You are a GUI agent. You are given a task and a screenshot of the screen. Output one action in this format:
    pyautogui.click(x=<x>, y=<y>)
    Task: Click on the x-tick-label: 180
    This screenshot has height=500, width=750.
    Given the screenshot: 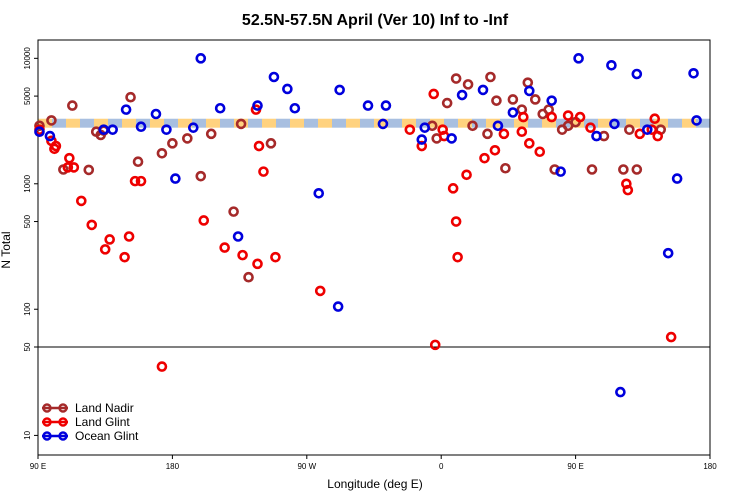 What is the action you would take?
    pyautogui.click(x=173, y=466)
    